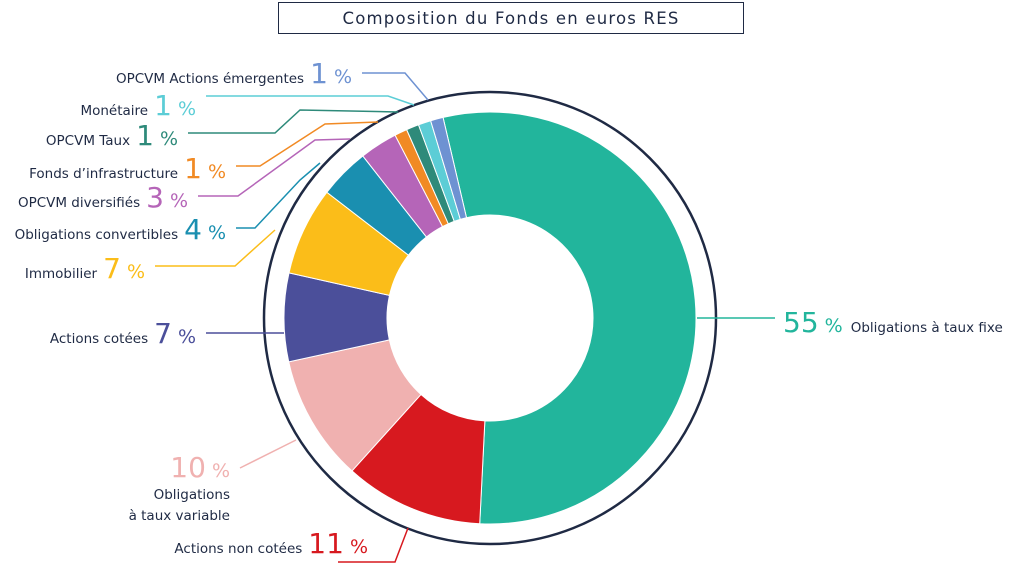 Image resolution: width=1024 pixels, height=565 pixels. I want to click on slice-value: 3, so click(155, 197).